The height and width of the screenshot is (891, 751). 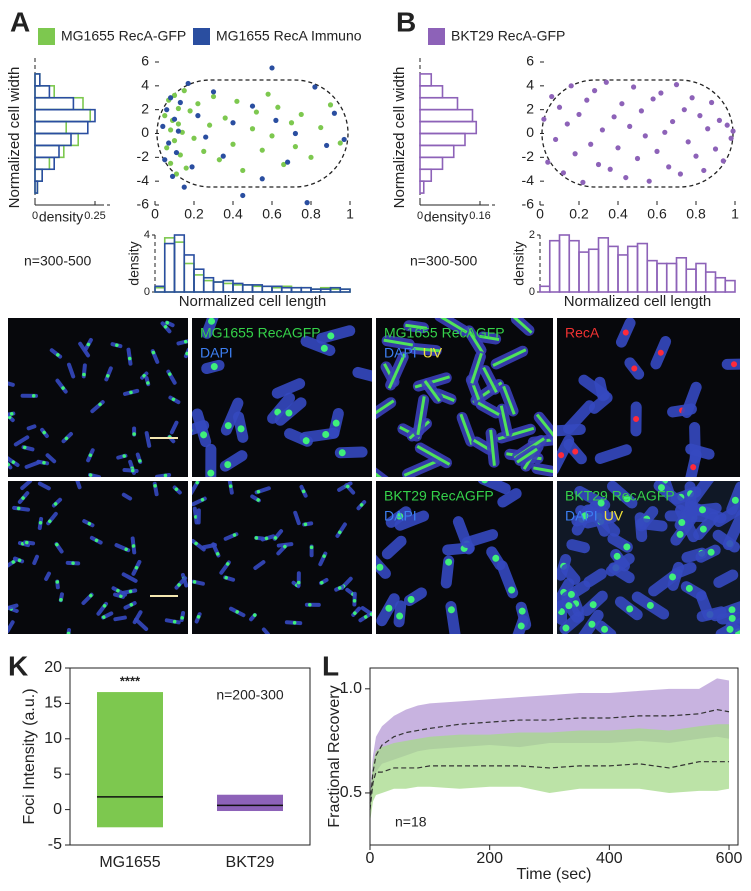 What do you see at coordinates (61, 217) in the screenshot?
I see `x-axis-label: density` at bounding box center [61, 217].